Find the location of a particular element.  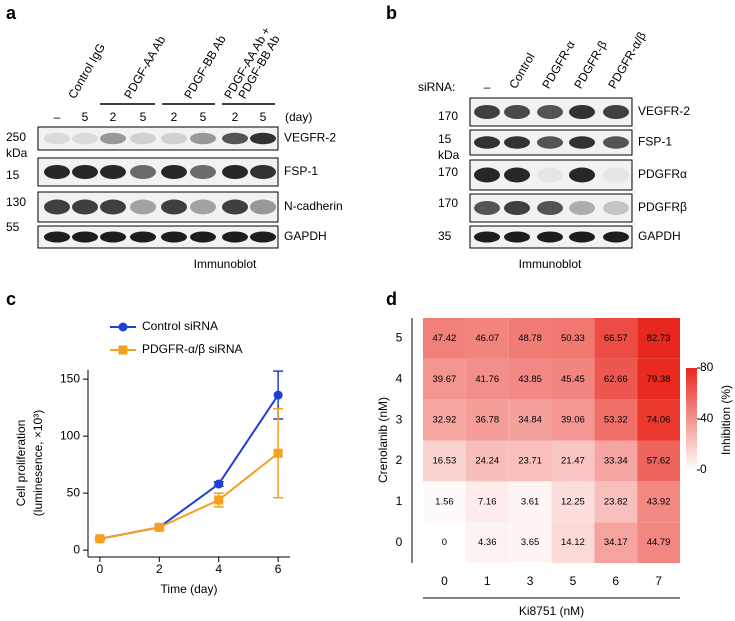

lane-label: PDGFR-α/β is located at coordinates (627, 60).